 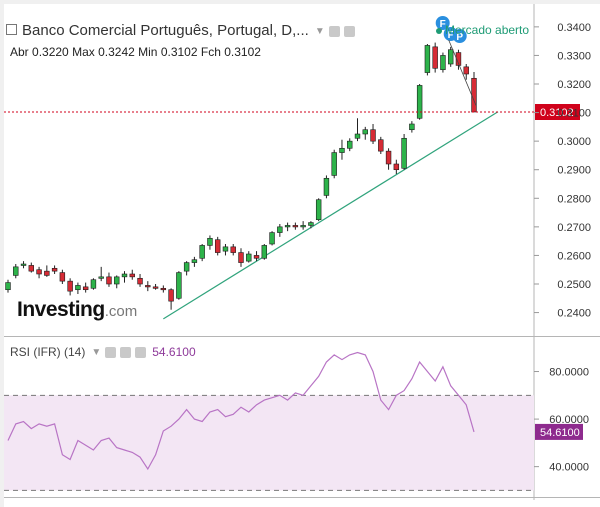 I want to click on price-tick-label: 0.3200, so click(x=574, y=85).